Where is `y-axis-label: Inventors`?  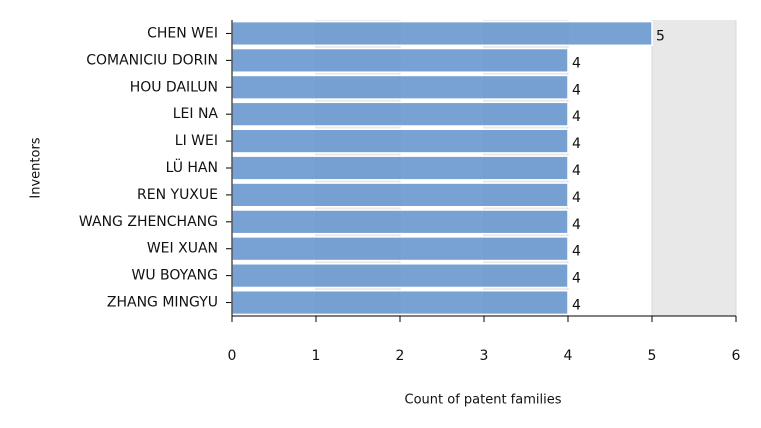
y-axis-label: Inventors is located at coordinates (36, 167).